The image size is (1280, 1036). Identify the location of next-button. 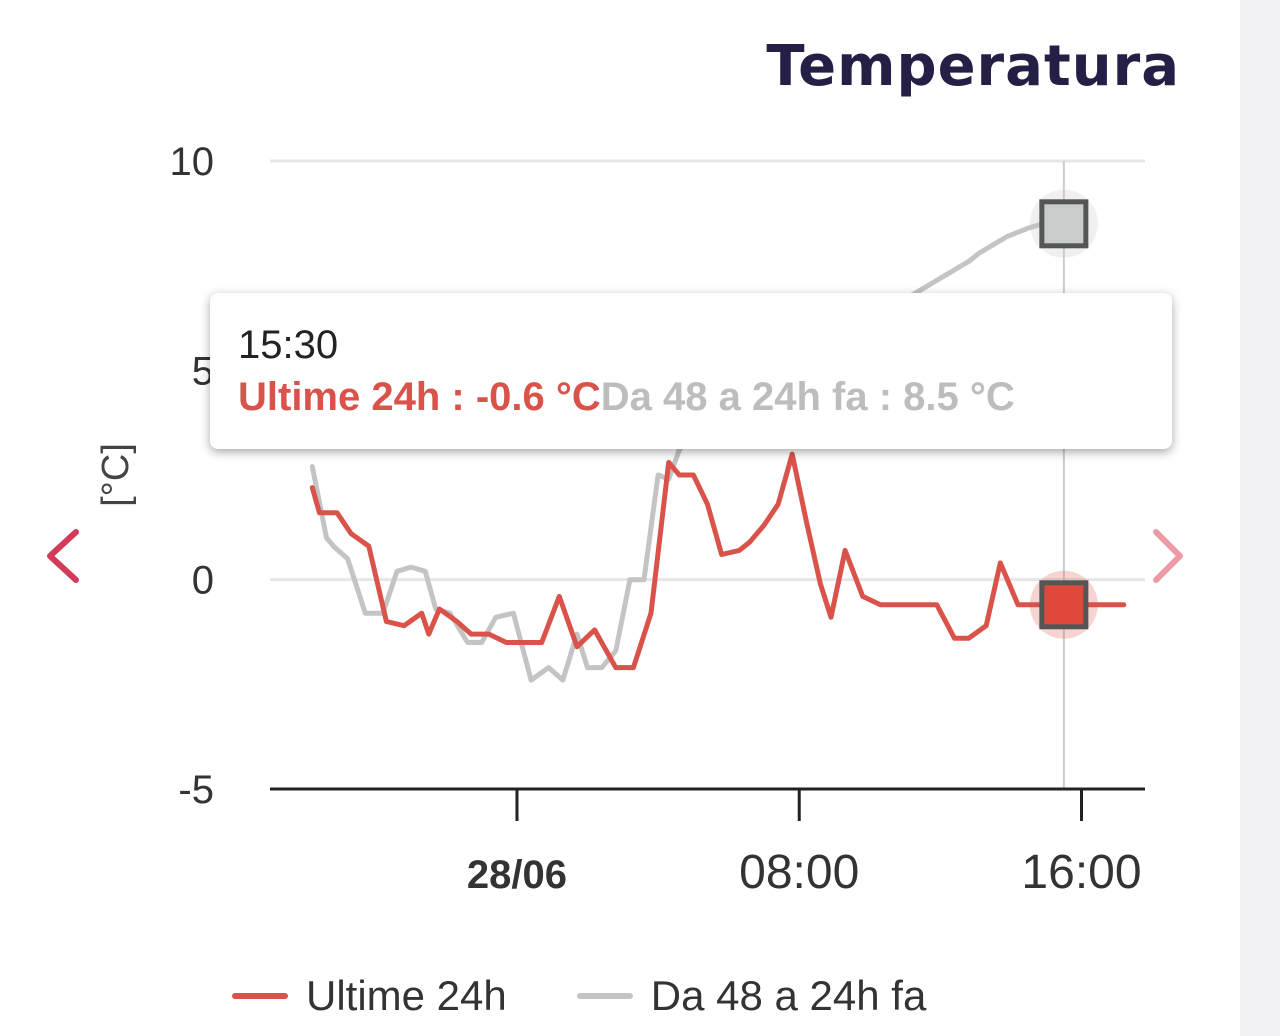
(1168, 556).